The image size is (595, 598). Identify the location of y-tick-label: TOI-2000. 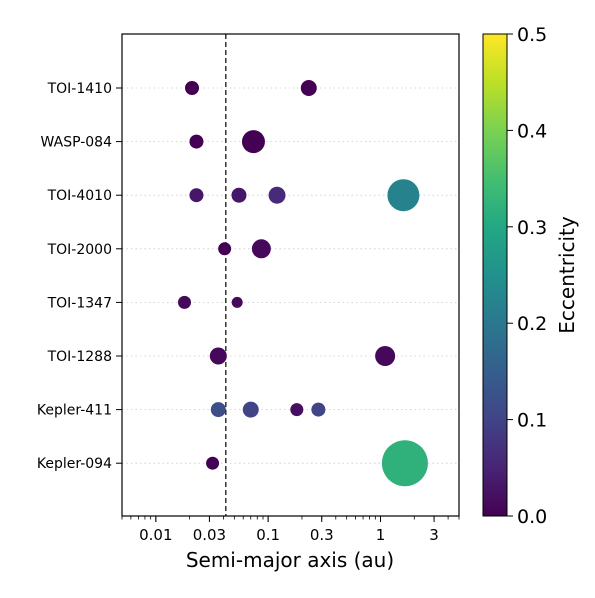
(79, 250).